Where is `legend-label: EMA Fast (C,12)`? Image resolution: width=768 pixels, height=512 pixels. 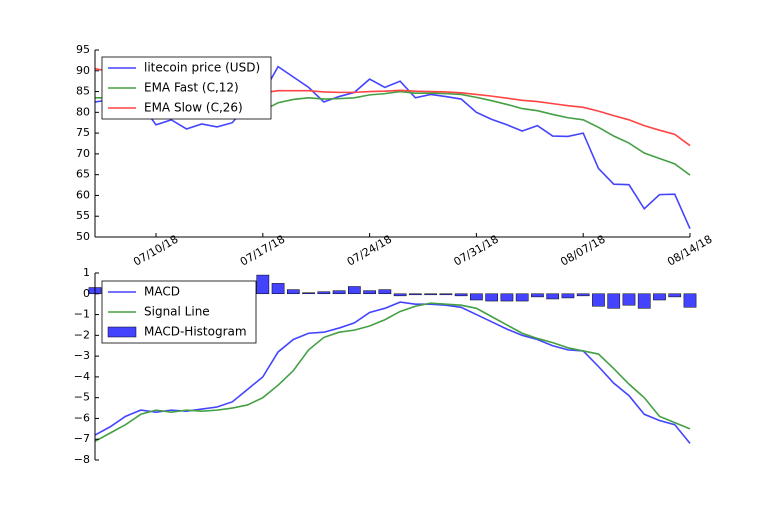
legend-label: EMA Fast (C,12) is located at coordinates (191, 88).